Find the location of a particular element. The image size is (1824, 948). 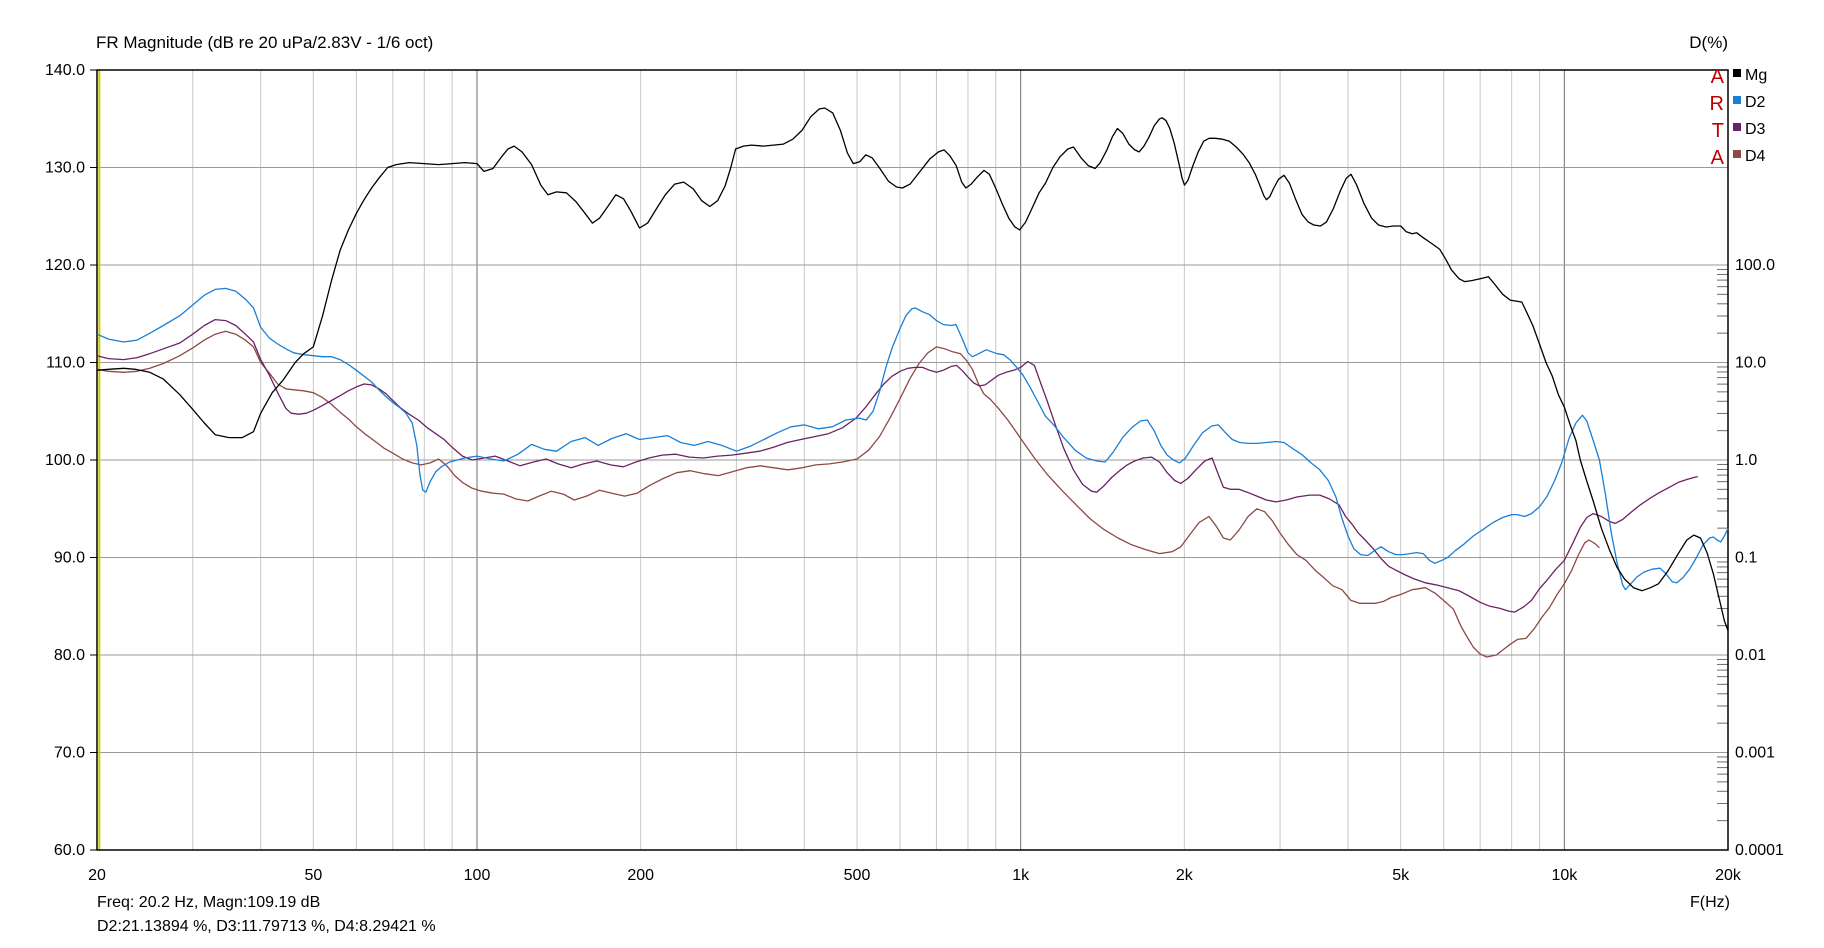

db-tick-label: 100.0 is located at coordinates (65, 460).